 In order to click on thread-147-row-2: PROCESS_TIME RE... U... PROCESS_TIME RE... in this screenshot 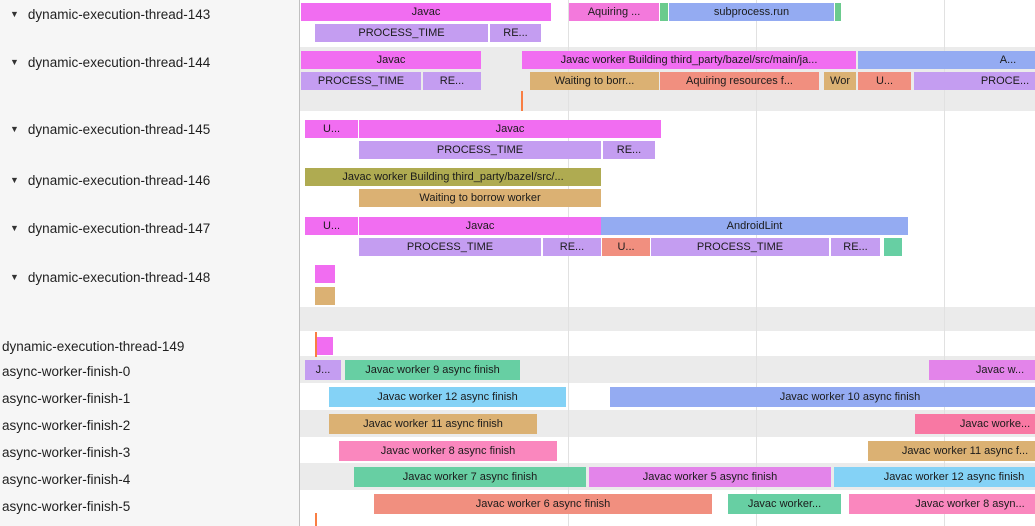, I will do `click(667, 247)`.